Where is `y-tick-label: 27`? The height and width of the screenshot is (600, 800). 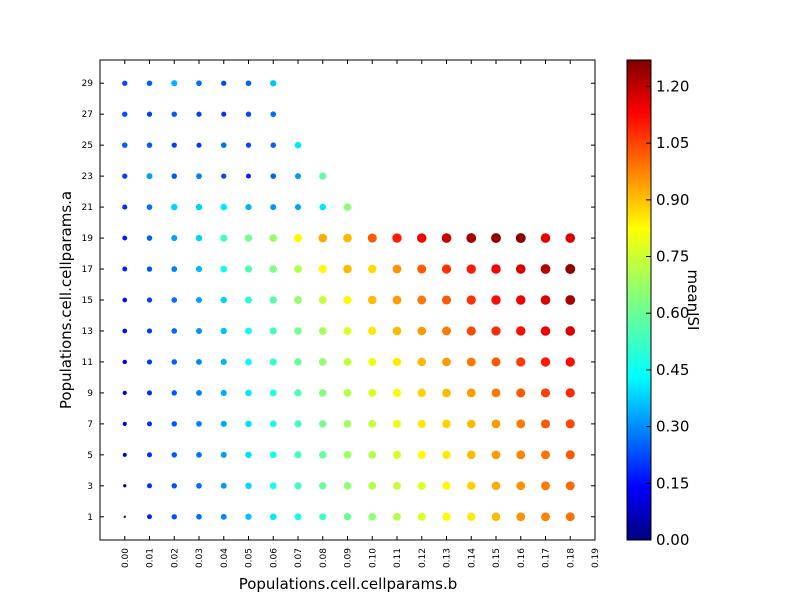 y-tick-label: 27 is located at coordinates (87, 115).